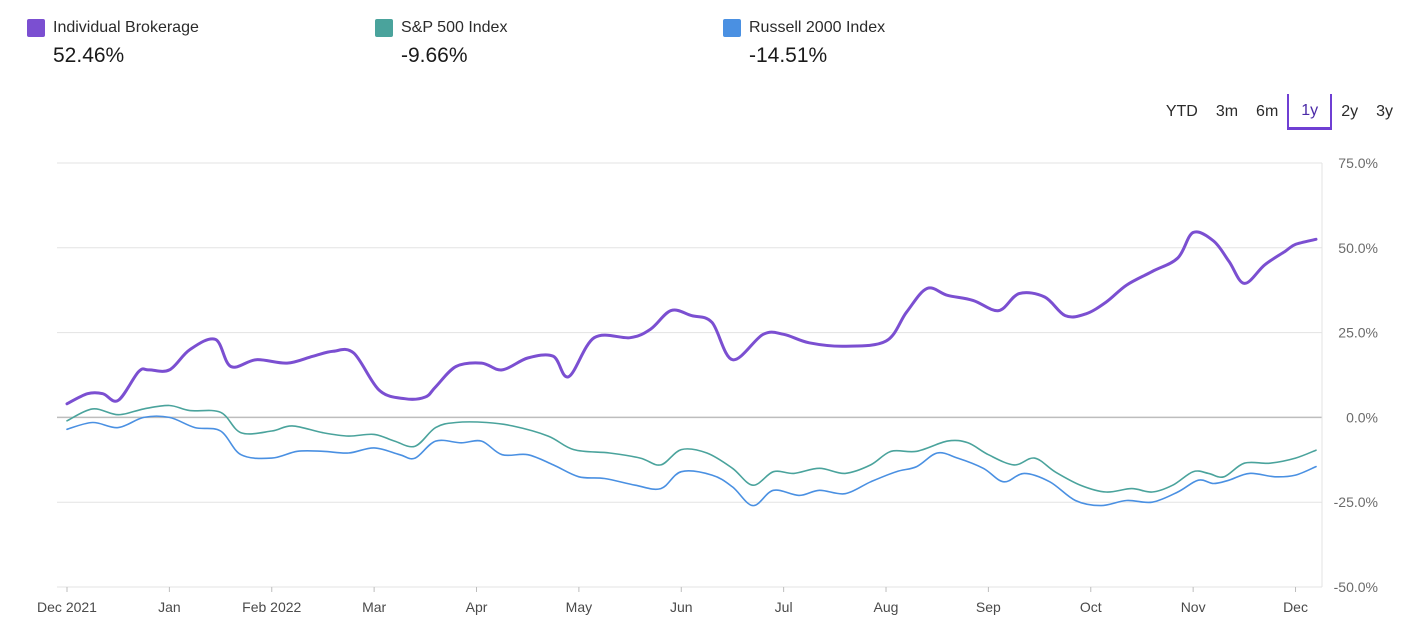 The height and width of the screenshot is (644, 1408). I want to click on legend-value: -14.51%, so click(788, 55).